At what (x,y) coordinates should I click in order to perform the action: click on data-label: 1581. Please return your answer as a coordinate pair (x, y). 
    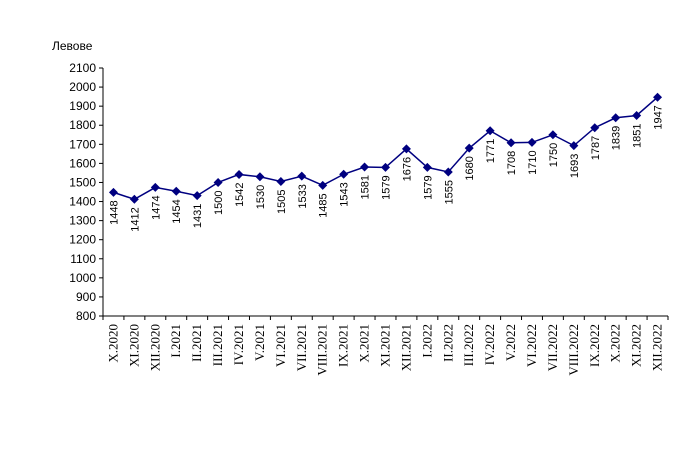
    Looking at the image, I should click on (366, 187).